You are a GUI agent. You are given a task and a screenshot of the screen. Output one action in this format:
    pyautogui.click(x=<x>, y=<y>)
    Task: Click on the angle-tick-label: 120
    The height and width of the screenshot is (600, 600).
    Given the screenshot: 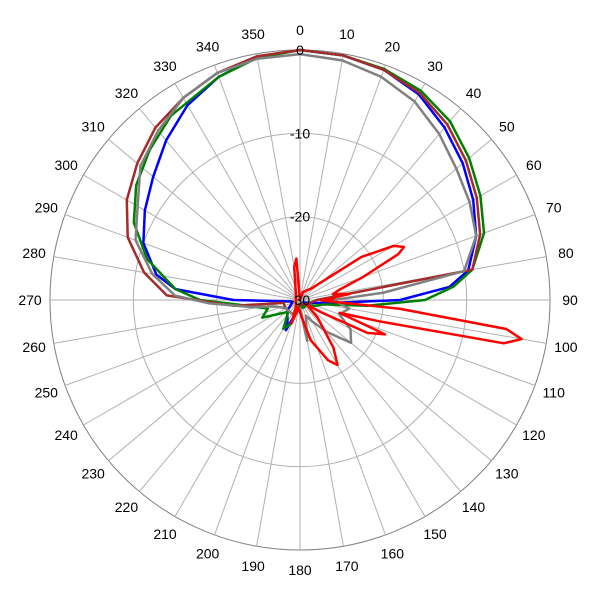 What is the action you would take?
    pyautogui.click(x=534, y=435)
    